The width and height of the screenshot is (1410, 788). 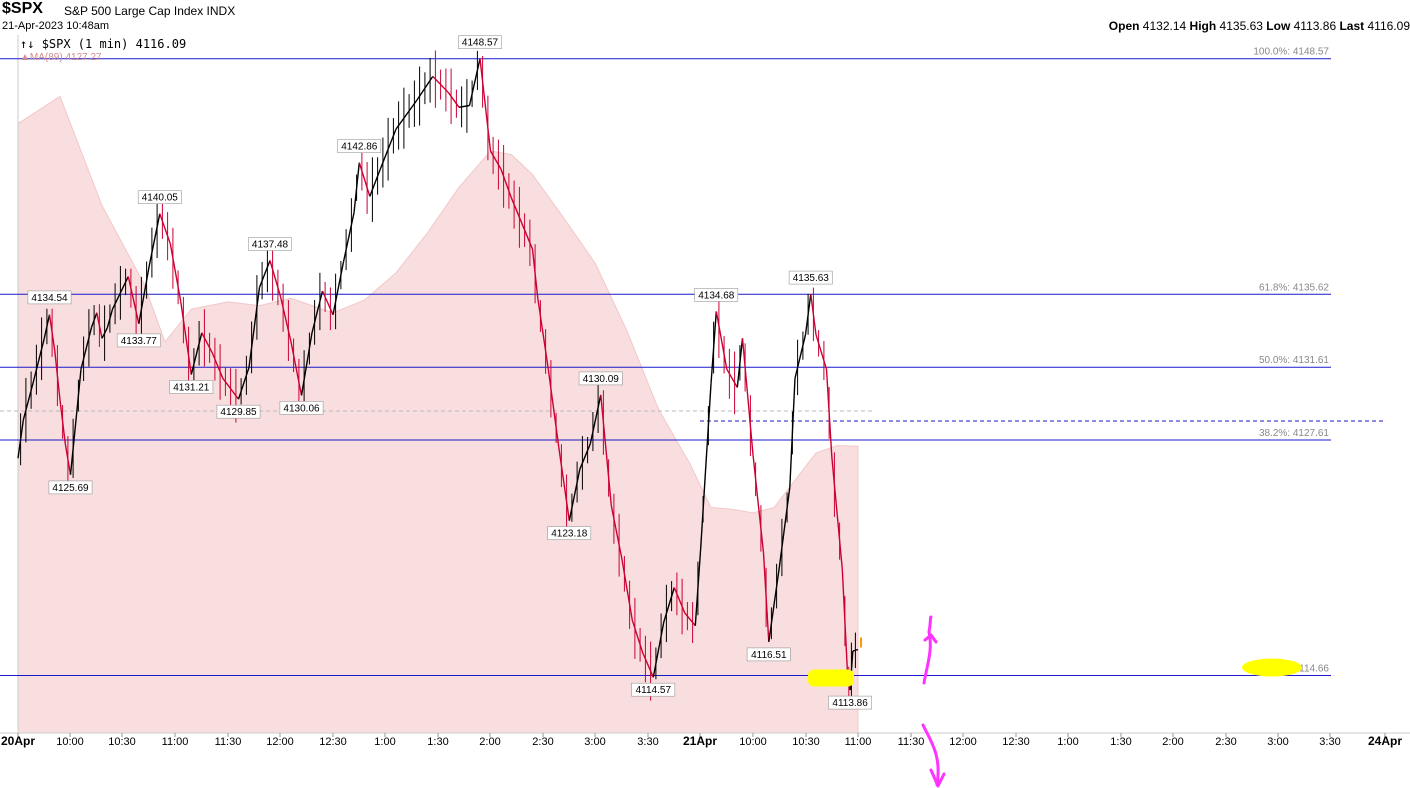 I want to click on drawn-arrows, so click(x=933, y=701).